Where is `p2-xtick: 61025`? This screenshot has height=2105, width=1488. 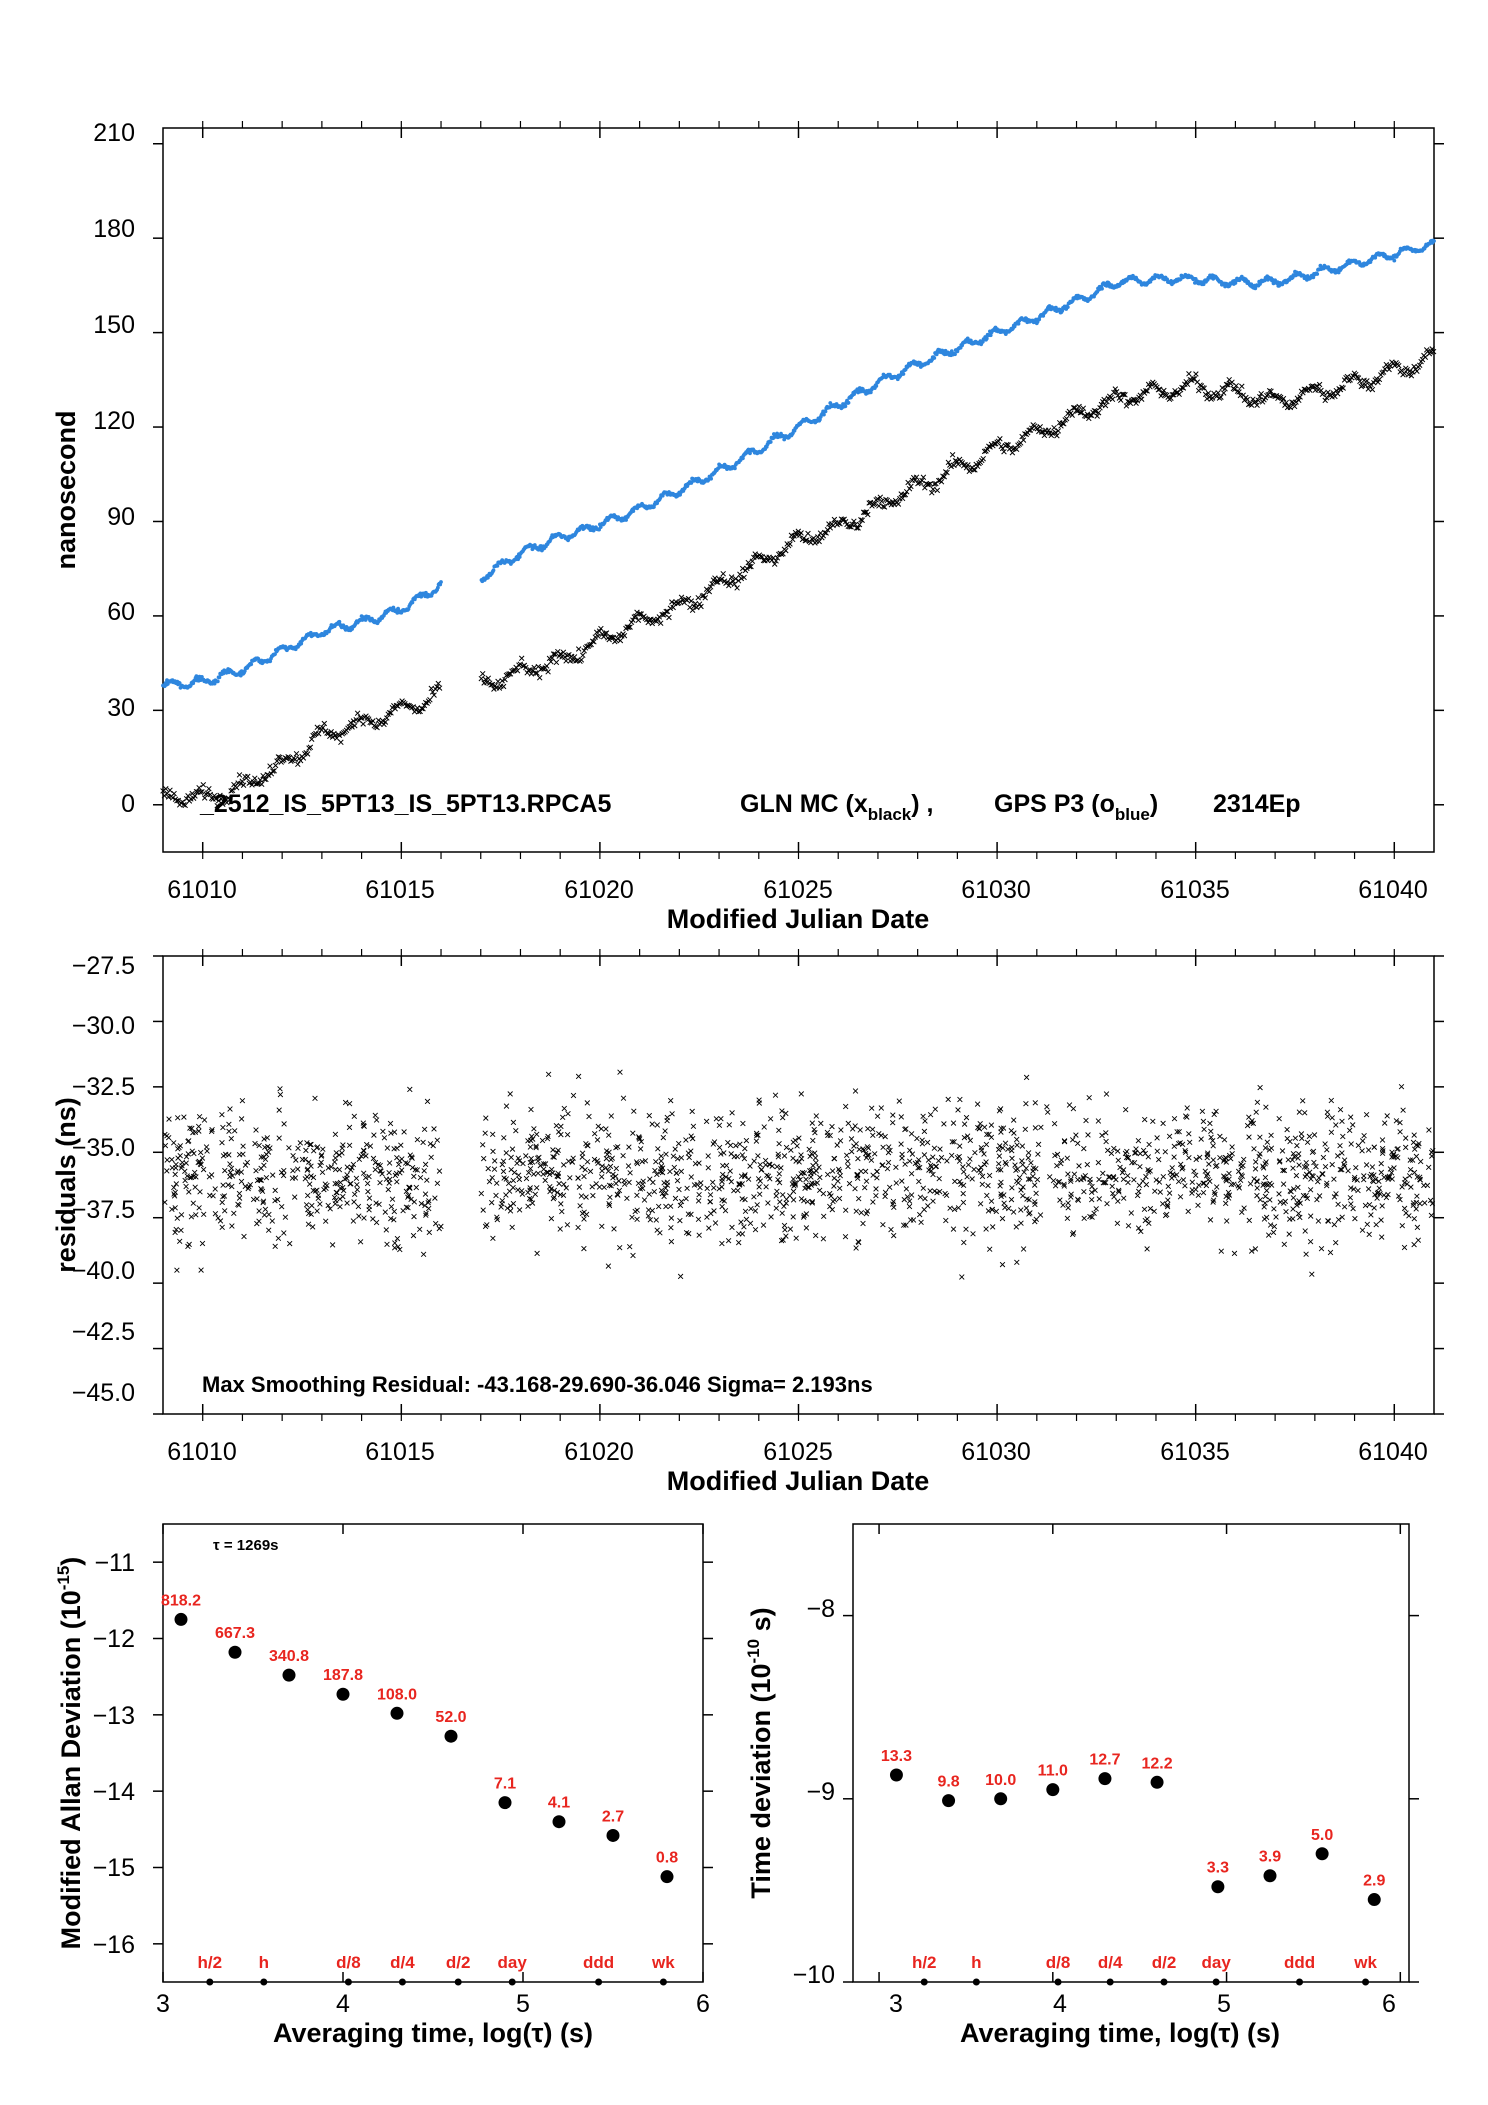
p2-xtick: 61025 is located at coordinates (798, 1452).